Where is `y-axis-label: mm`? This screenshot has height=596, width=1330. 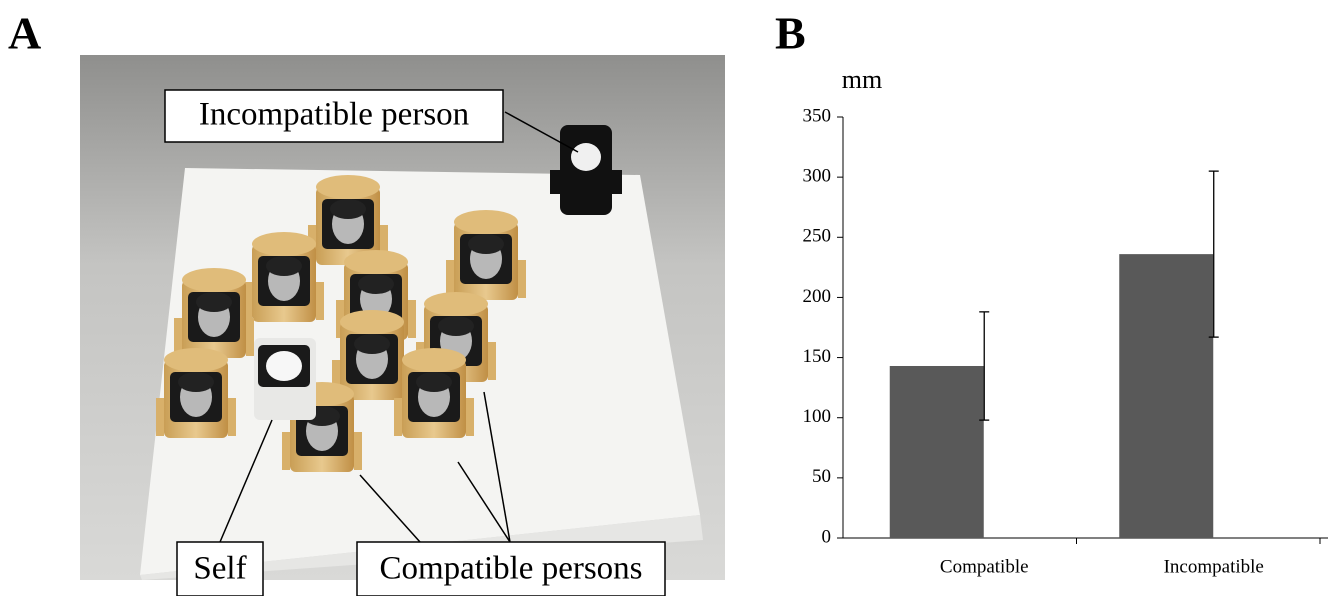
y-axis-label: mm is located at coordinates (862, 79).